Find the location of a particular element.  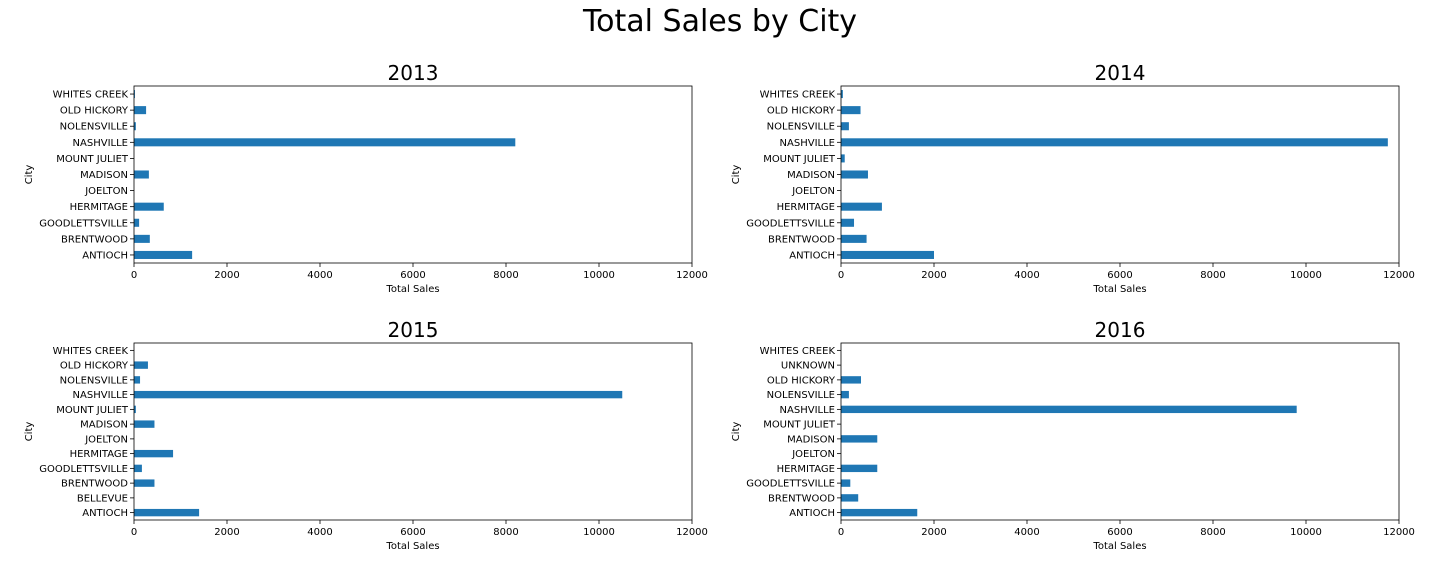

y-tick-label: BELLEVUE is located at coordinates (102, 498).